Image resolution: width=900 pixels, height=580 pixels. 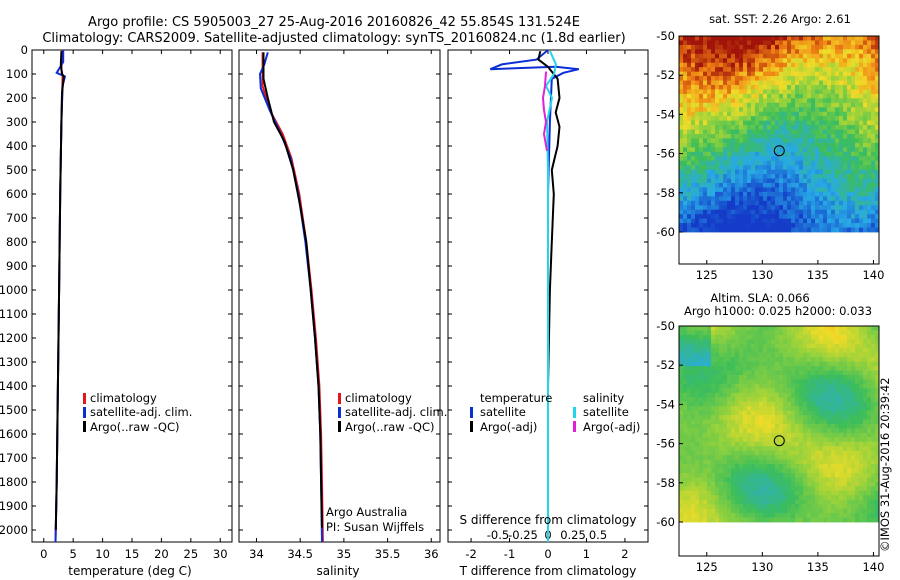 I want to click on x-tick-label: 10, so click(x=102, y=554).